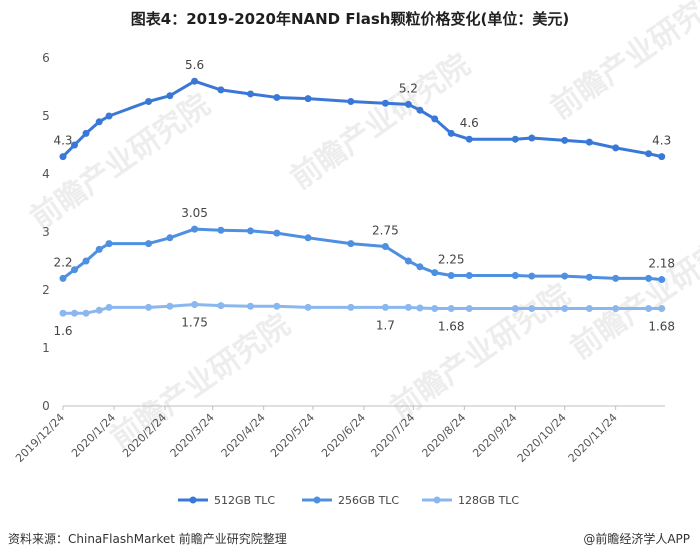  Describe the element at coordinates (350, 19) in the screenshot. I see `chart-title: 图表4：2019-2020年NAND Flash颗粒价格变化(单位：美元)` at that location.